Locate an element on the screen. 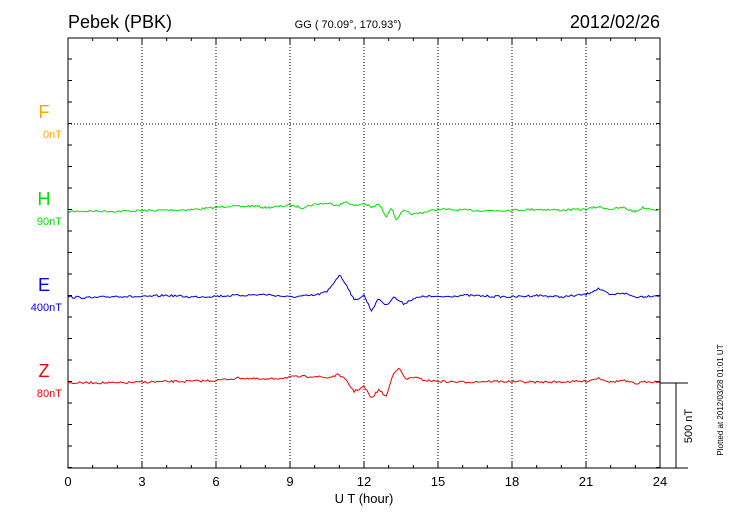  x-tick-label: 18 is located at coordinates (512, 481).